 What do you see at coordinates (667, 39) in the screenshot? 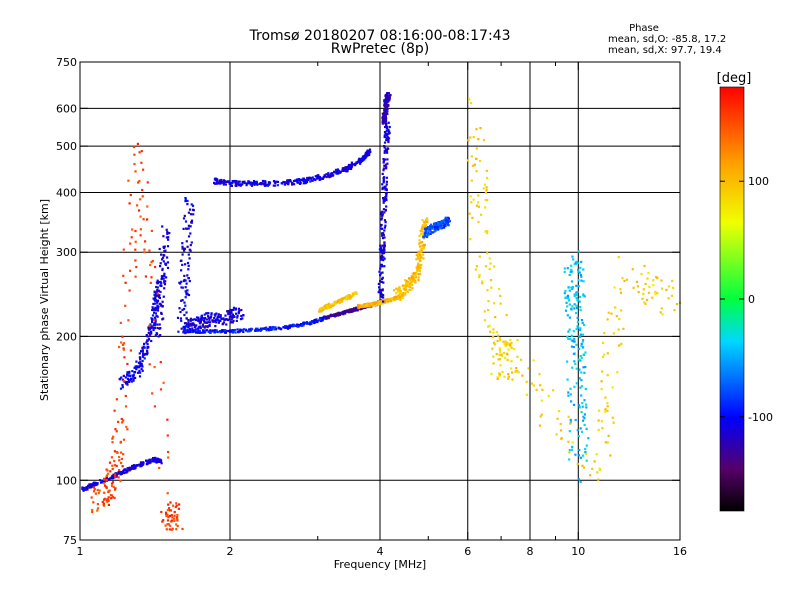
I see `phase-info-o: mean, sd,O: -85.8, 17.2` at bounding box center [667, 39].